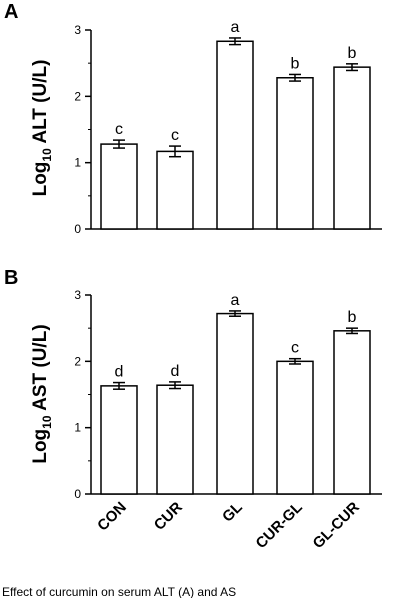 The height and width of the screenshot is (598, 416). Describe the element at coordinates (11, 12) in the screenshot. I see `panel-a-label: A` at that location.